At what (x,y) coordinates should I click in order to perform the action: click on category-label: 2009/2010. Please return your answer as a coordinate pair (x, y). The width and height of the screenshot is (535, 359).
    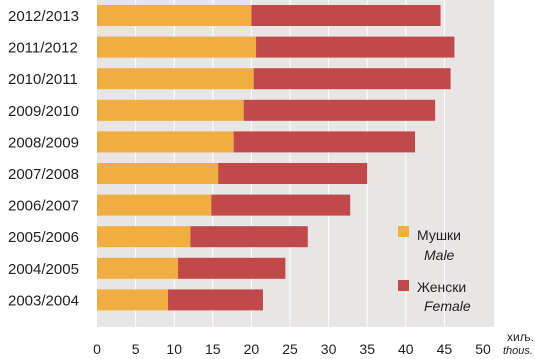
    Looking at the image, I should click on (43, 111).